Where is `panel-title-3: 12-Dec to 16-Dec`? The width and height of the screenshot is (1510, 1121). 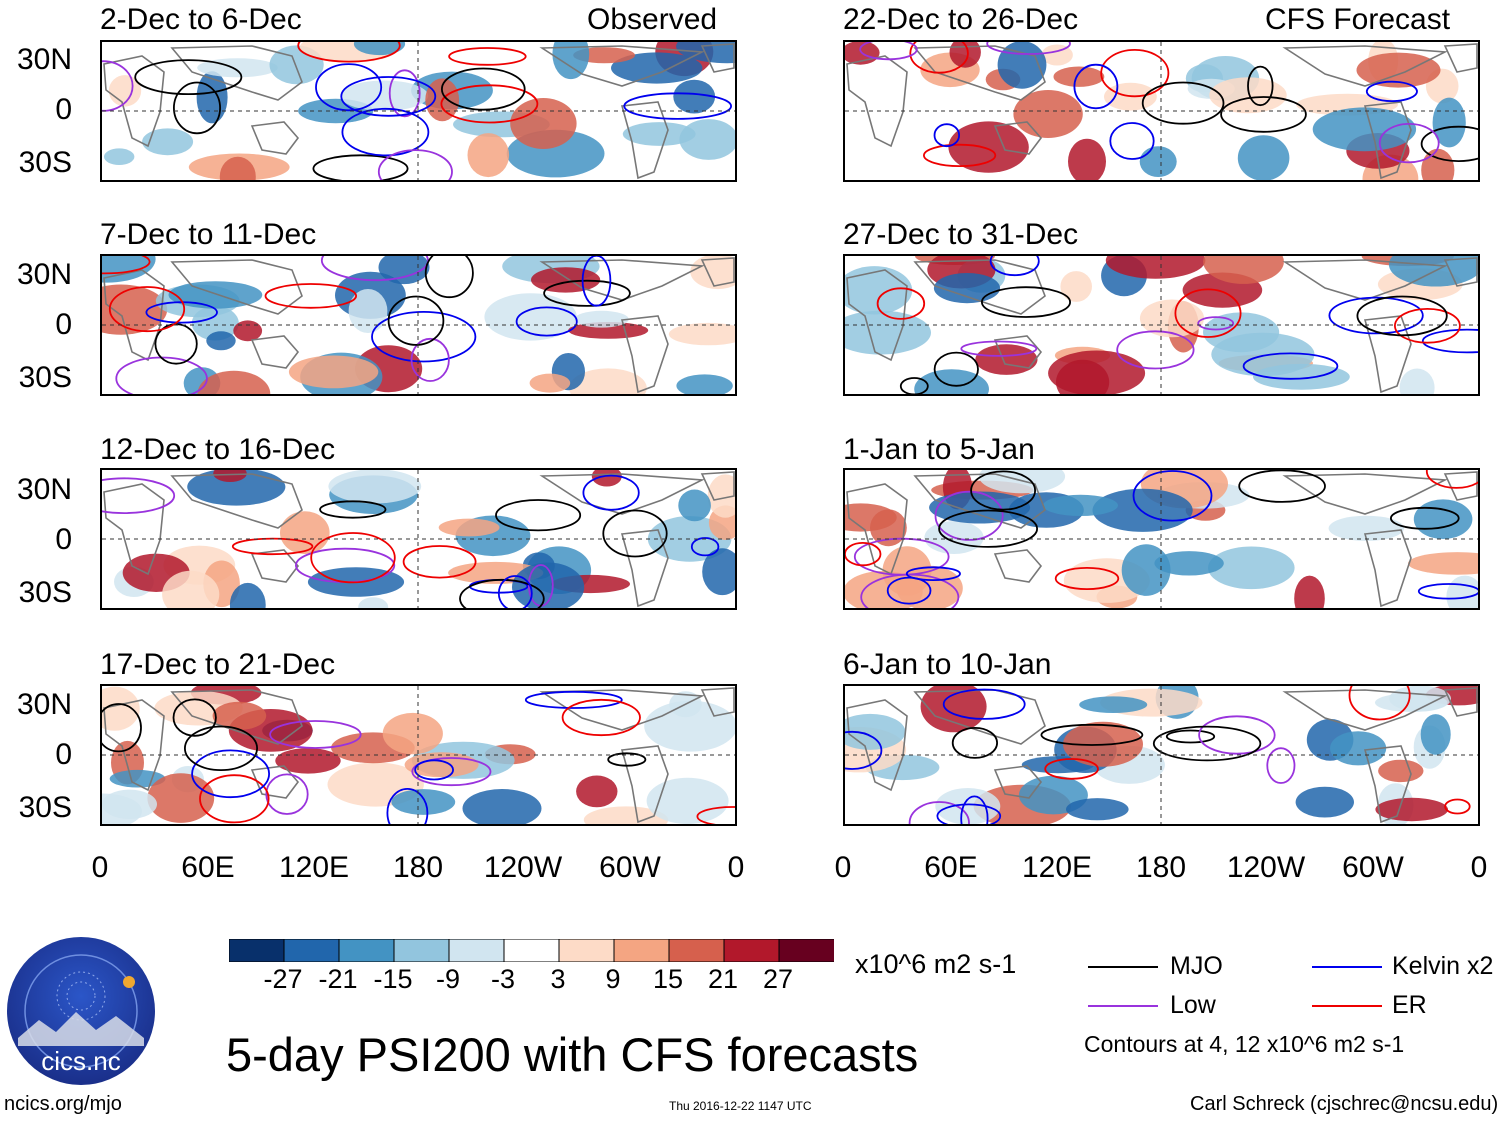
panel-title-3: 12-Dec to 16-Dec is located at coordinates (218, 449).